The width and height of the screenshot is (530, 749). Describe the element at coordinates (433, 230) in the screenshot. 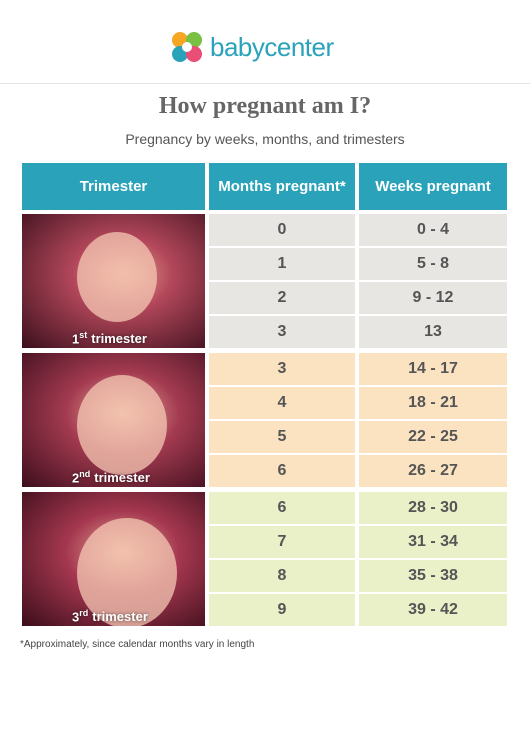

I see `weeks-cell: 0 - 4` at that location.